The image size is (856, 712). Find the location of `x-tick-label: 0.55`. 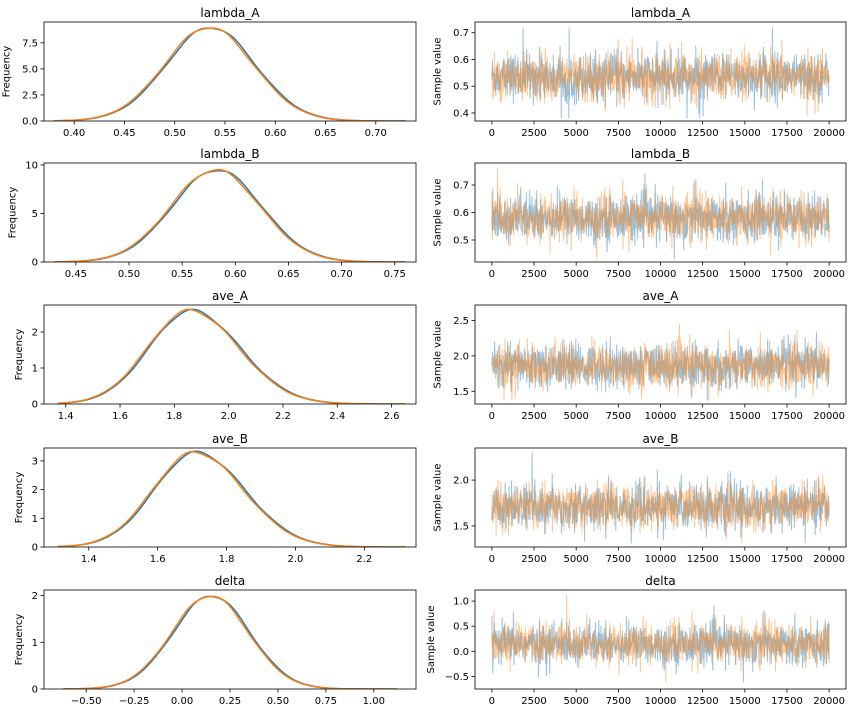

x-tick-label: 0.55 is located at coordinates (182, 274).